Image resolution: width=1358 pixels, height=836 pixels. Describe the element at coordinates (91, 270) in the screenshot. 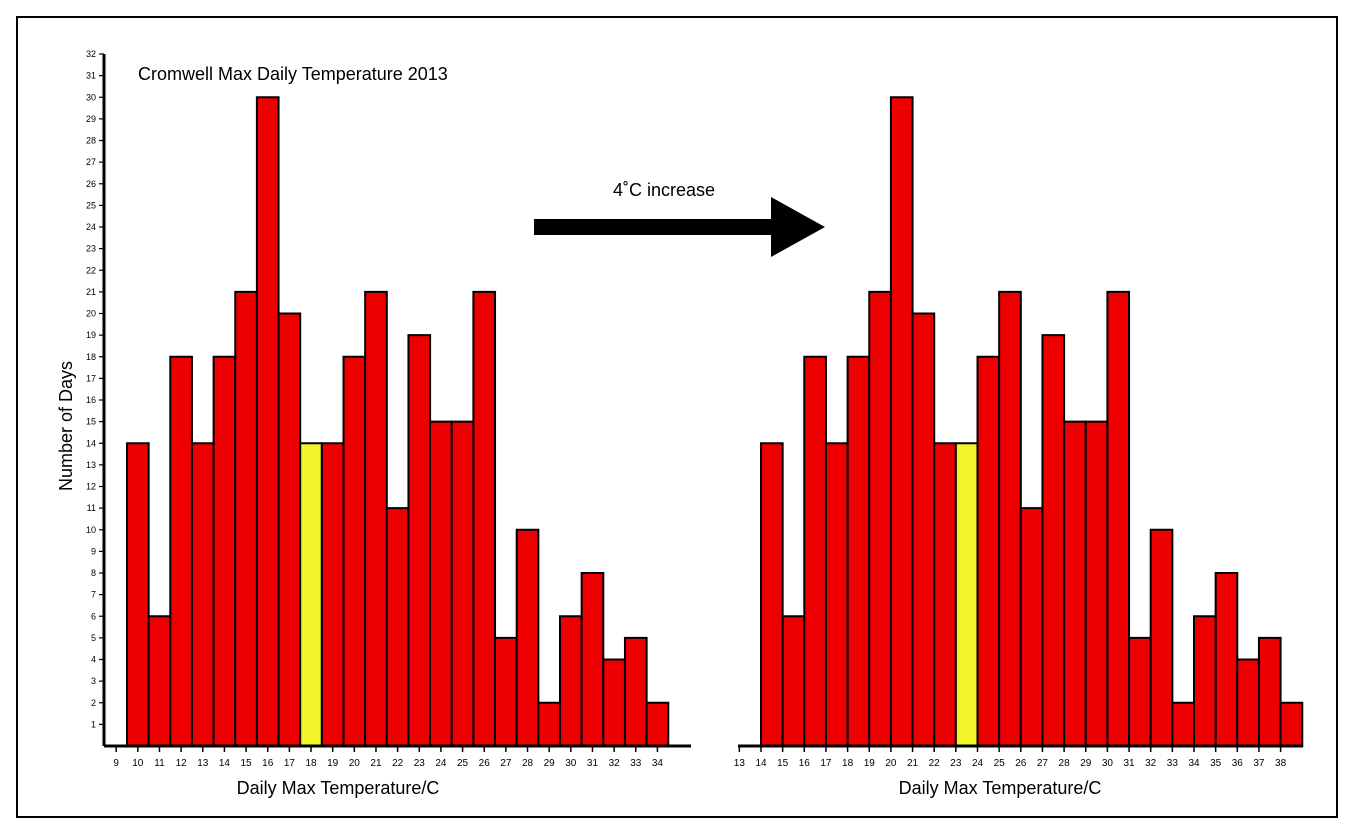

I see `y-tick-label: 22` at that location.